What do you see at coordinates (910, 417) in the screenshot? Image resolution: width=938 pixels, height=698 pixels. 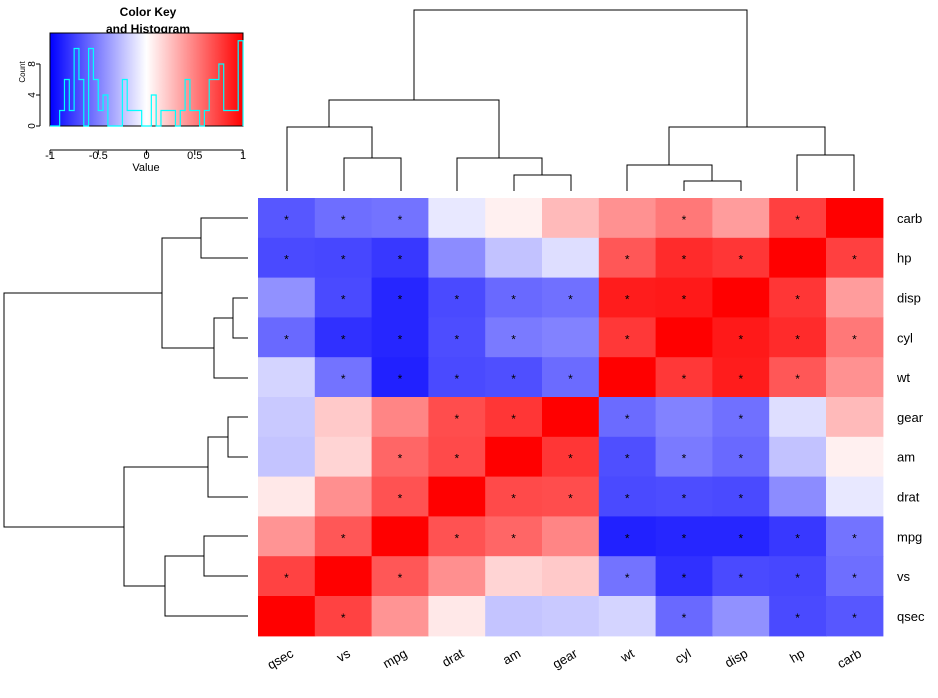 I see `row-labels: carb hp disp cyl wt gear am drat mpg vs qsec` at bounding box center [910, 417].